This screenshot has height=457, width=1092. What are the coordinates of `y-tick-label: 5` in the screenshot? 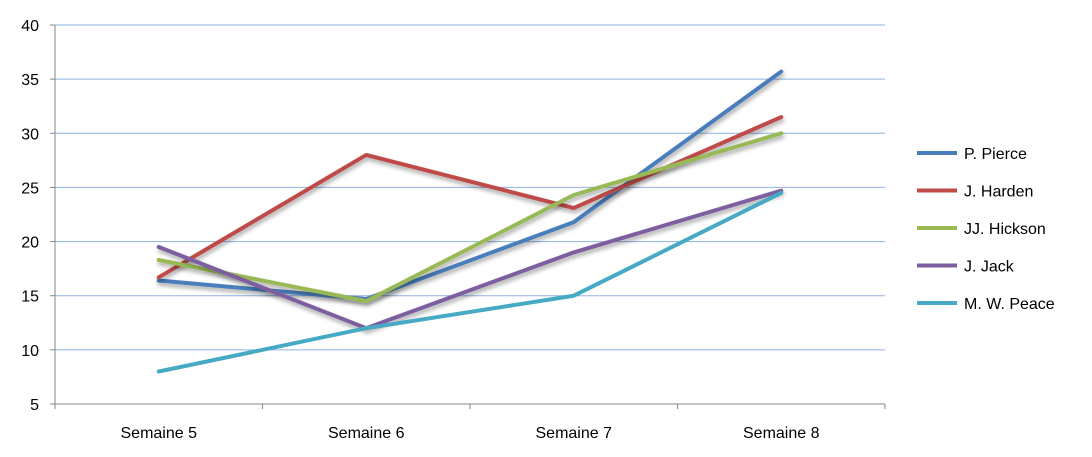 It's located at (34, 405).